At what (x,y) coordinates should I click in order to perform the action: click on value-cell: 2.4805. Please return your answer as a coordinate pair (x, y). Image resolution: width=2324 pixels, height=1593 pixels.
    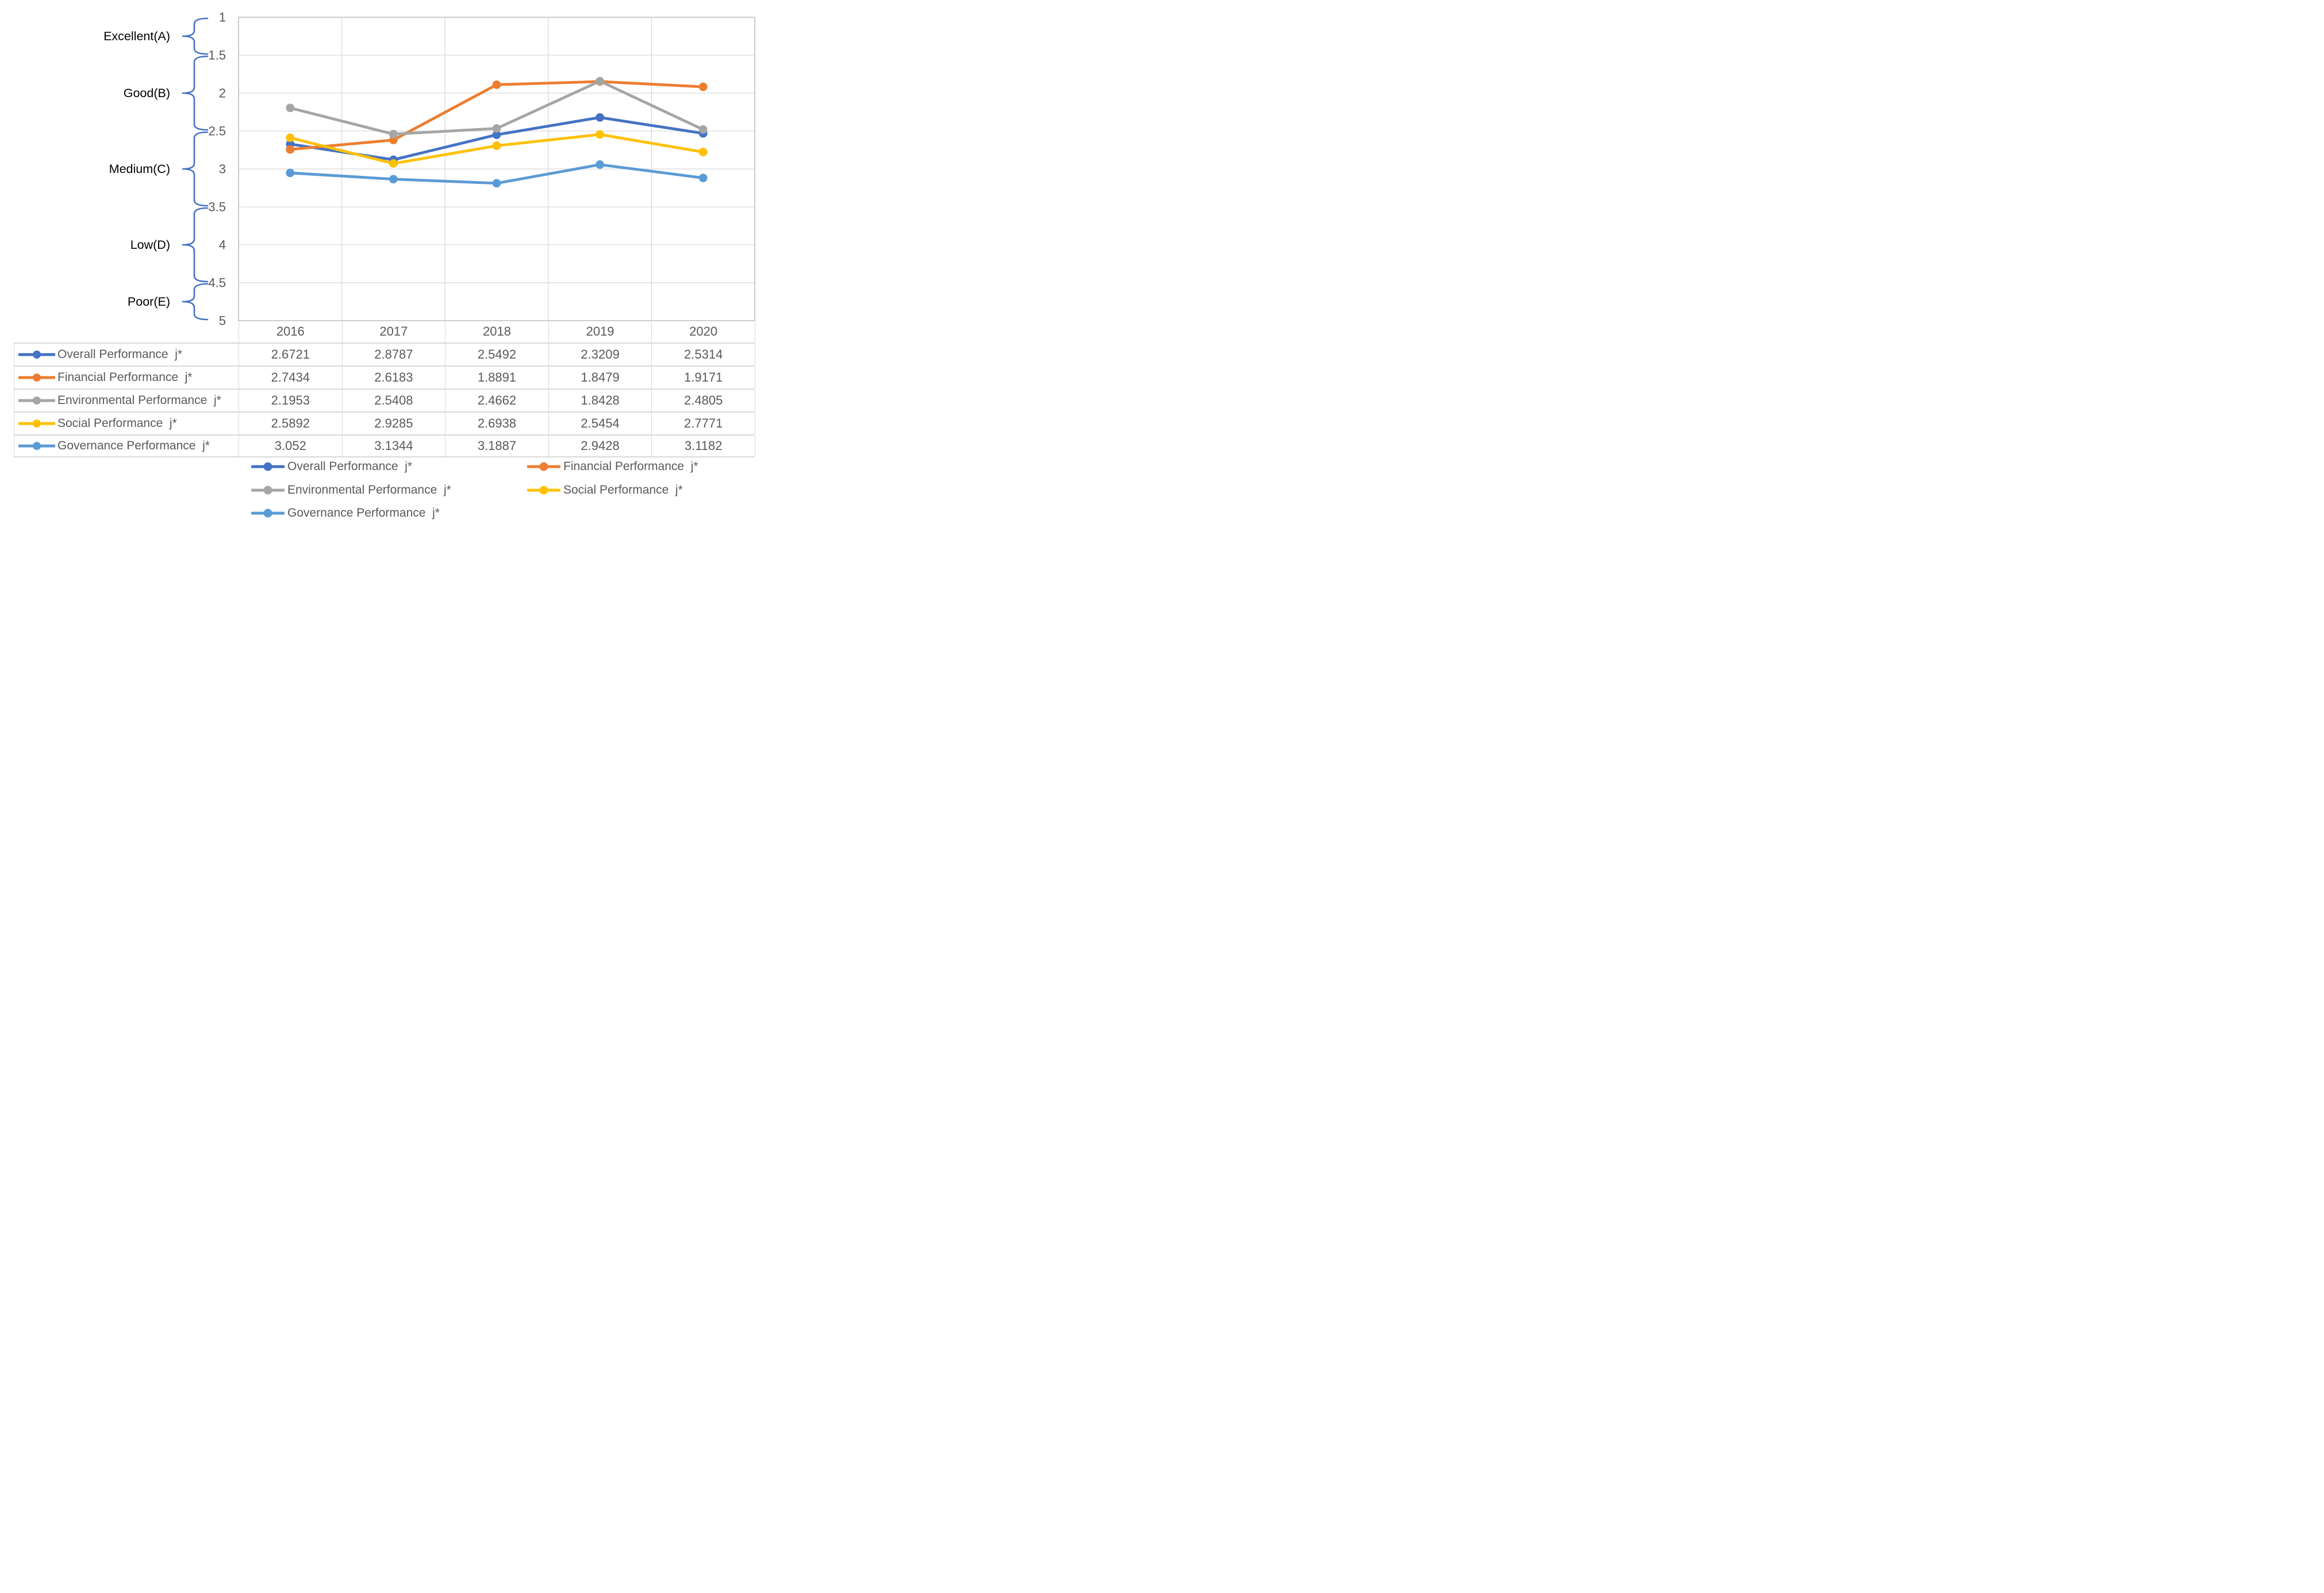
    Looking at the image, I should click on (703, 400).